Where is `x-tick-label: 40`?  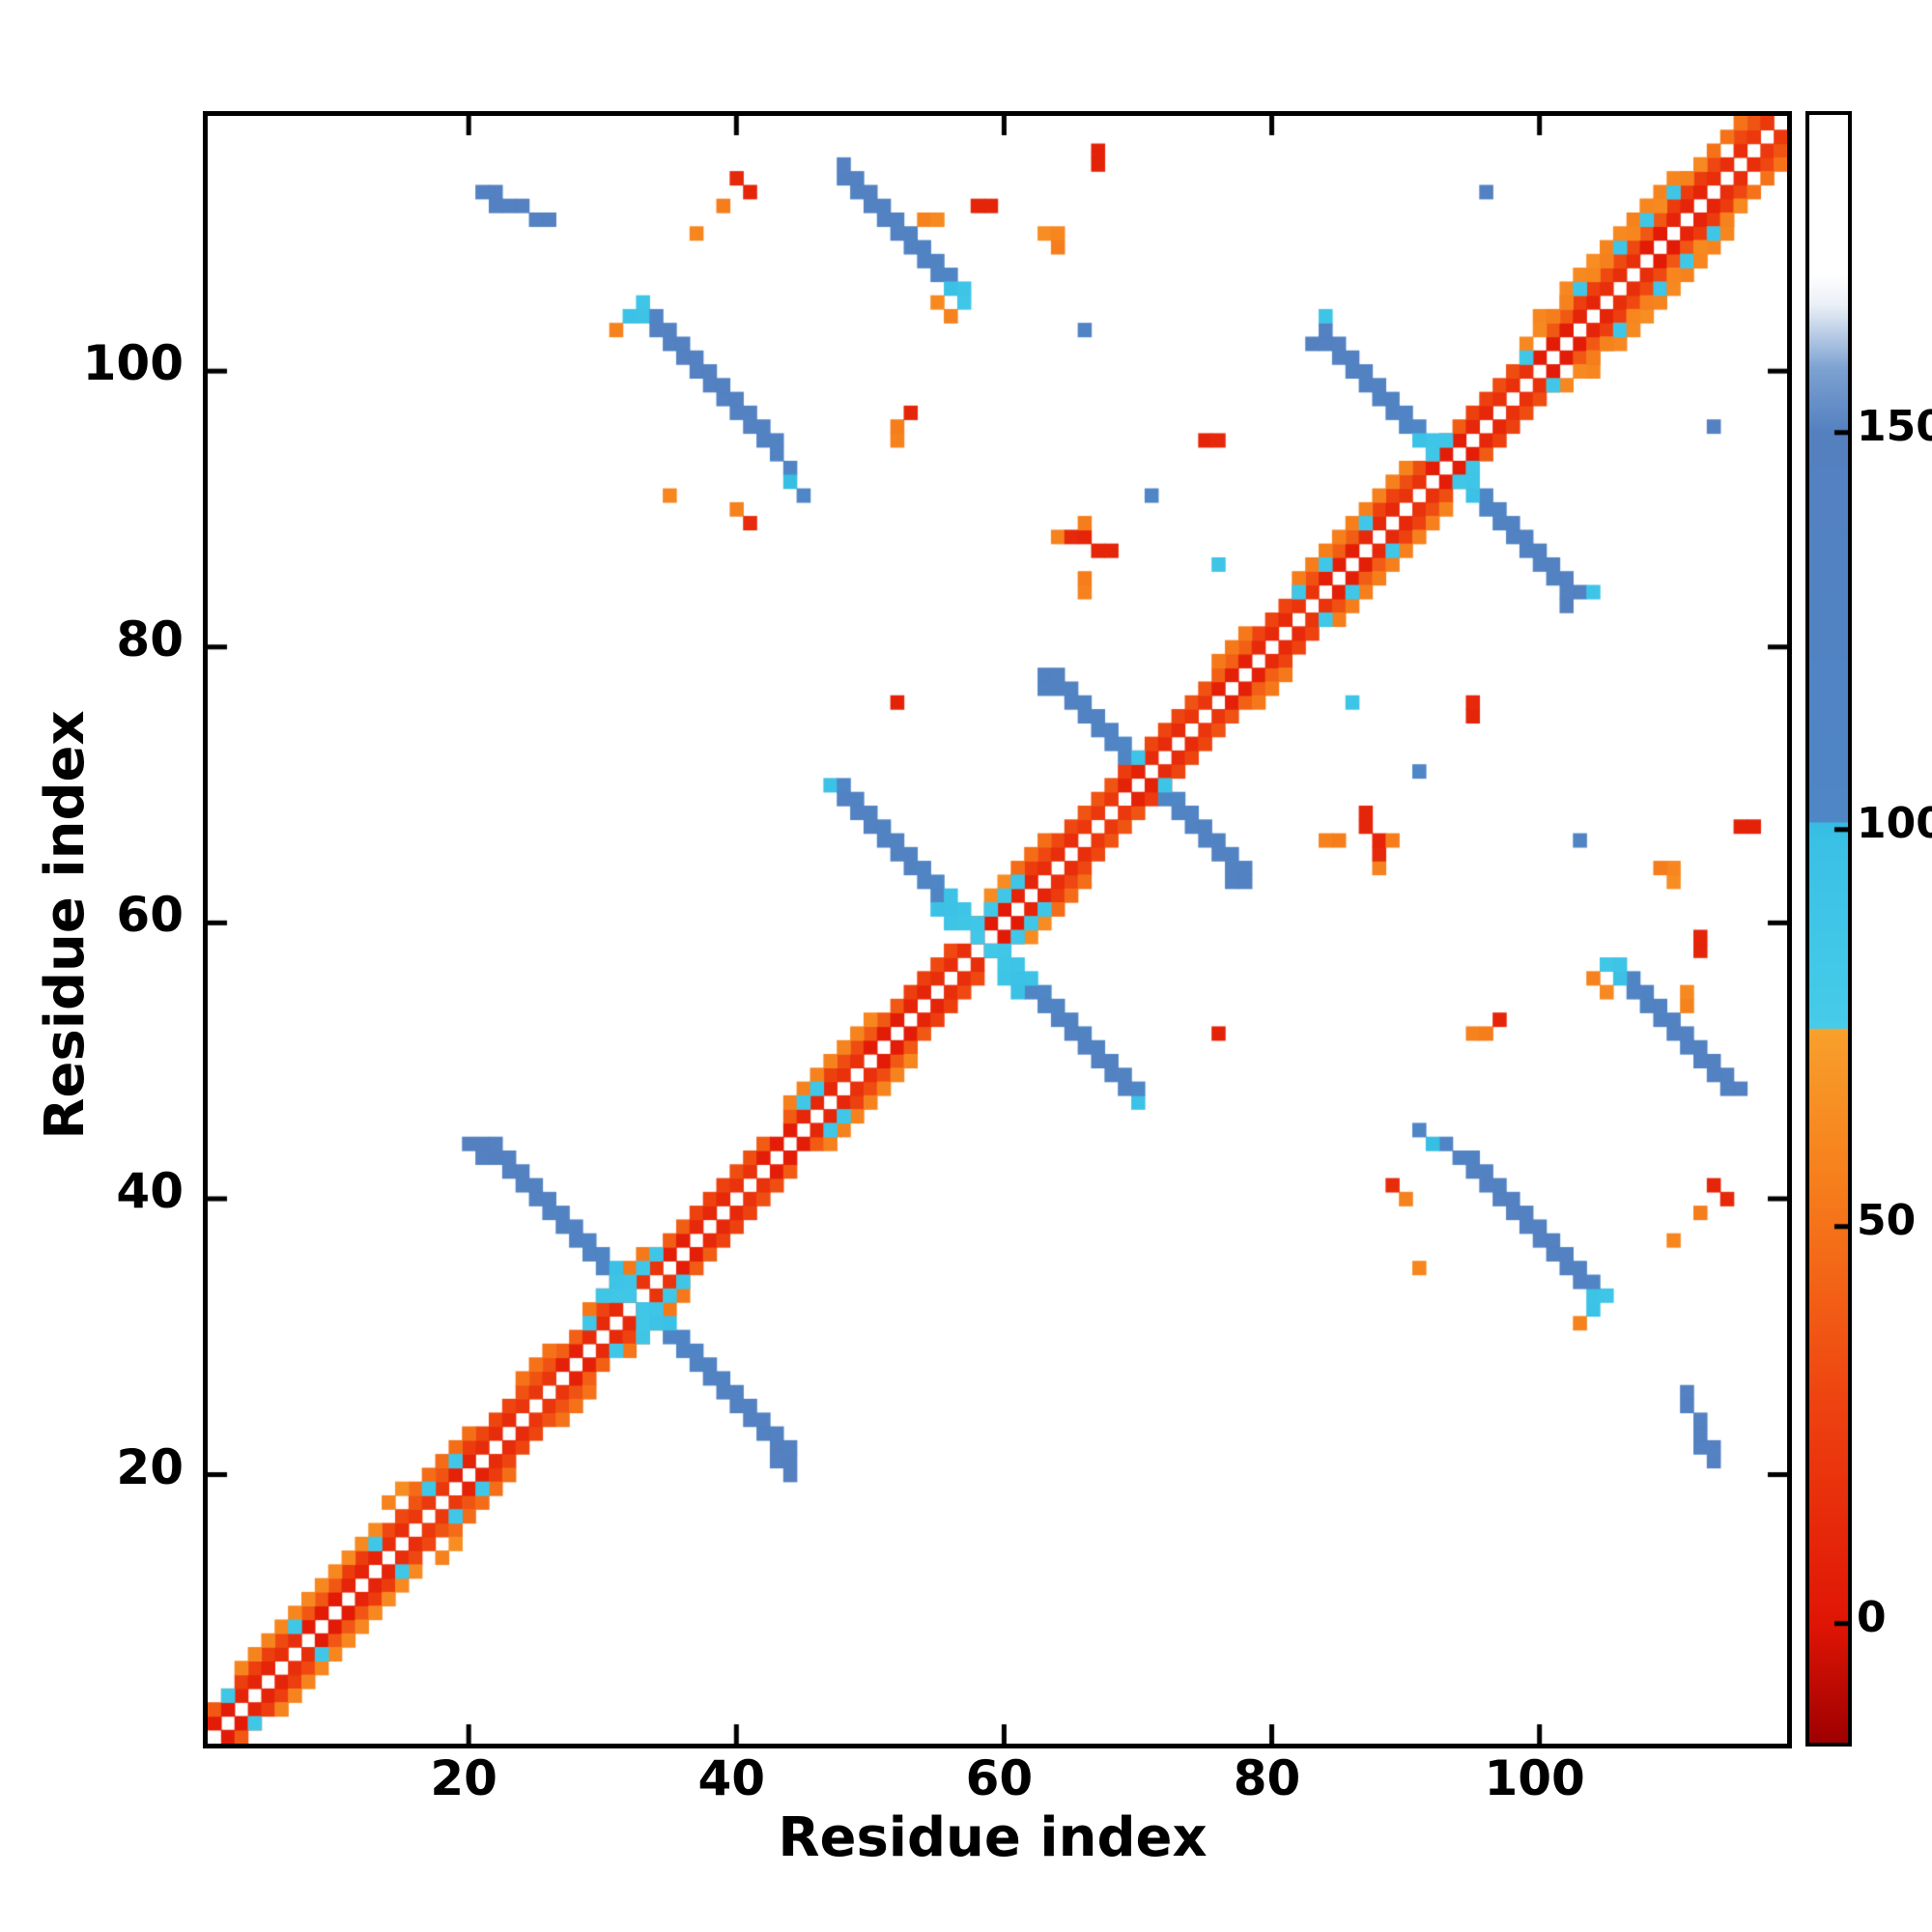 x-tick-label: 40 is located at coordinates (731, 1778).